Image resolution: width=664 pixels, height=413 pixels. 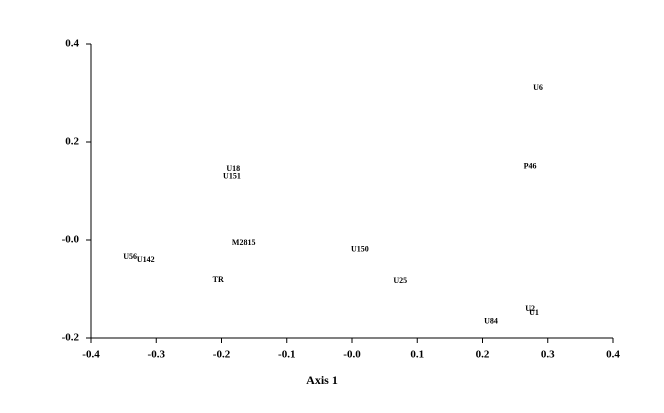 I want to click on point-label: TR, so click(x=218, y=279).